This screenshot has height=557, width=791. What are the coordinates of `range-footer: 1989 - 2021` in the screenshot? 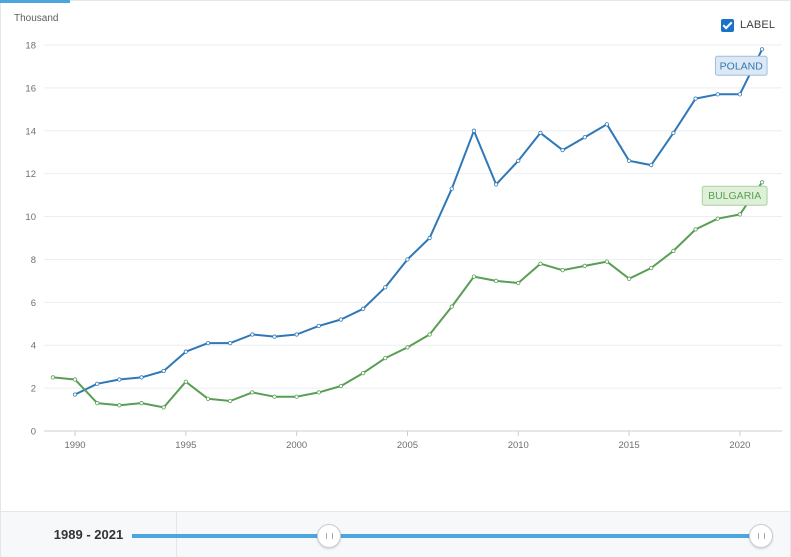 It's located at (395, 534).